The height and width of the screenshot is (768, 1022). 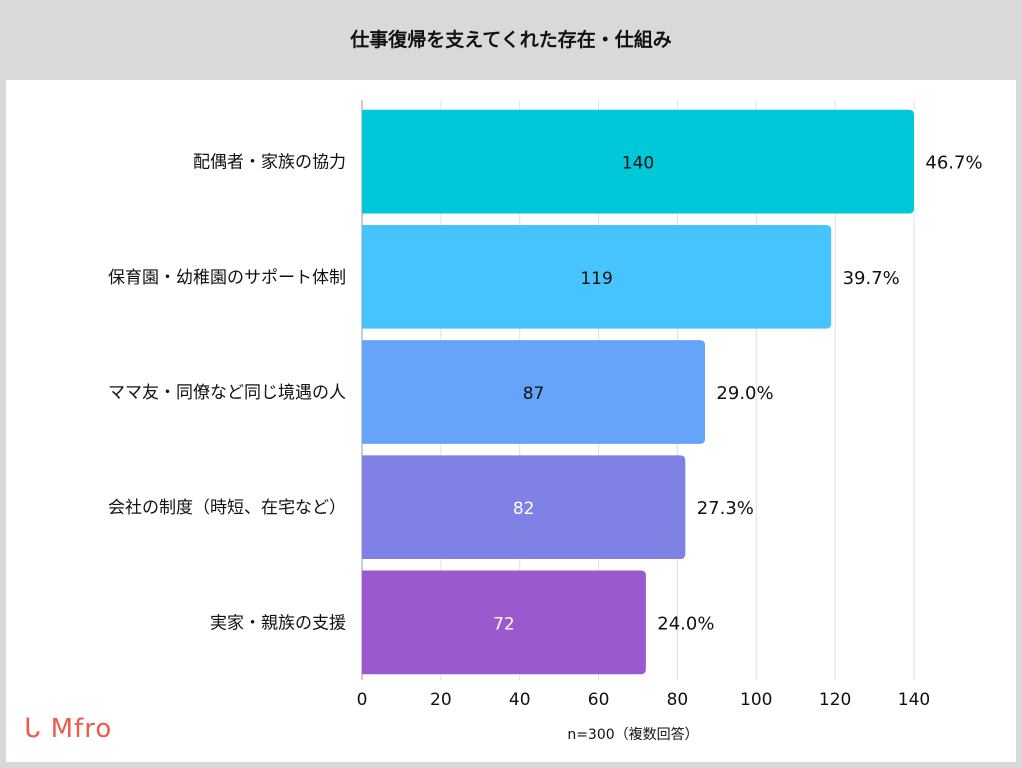 What do you see at coordinates (227, 508) in the screenshot?
I see `category-label: 会社の制度（時短、在宅など）` at bounding box center [227, 508].